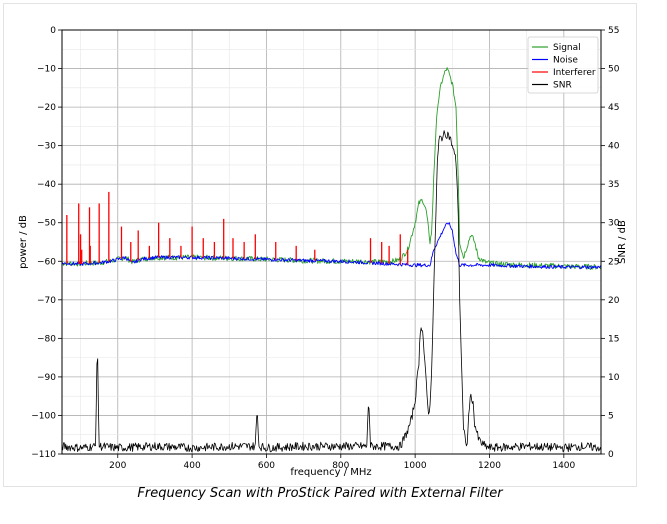  I want to click on y2-tick-label: 15, so click(613, 339).